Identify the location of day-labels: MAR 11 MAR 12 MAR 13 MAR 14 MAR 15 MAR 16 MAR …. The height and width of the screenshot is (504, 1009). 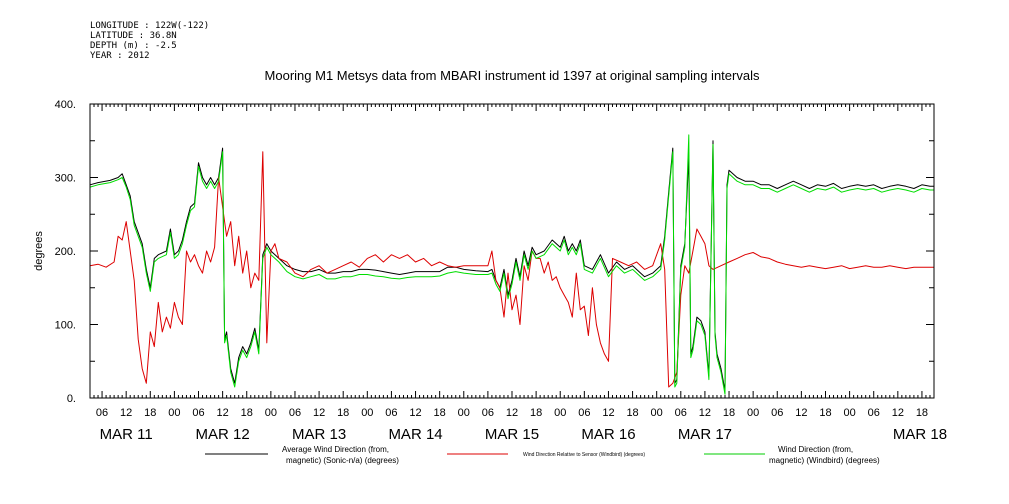
(523, 434).